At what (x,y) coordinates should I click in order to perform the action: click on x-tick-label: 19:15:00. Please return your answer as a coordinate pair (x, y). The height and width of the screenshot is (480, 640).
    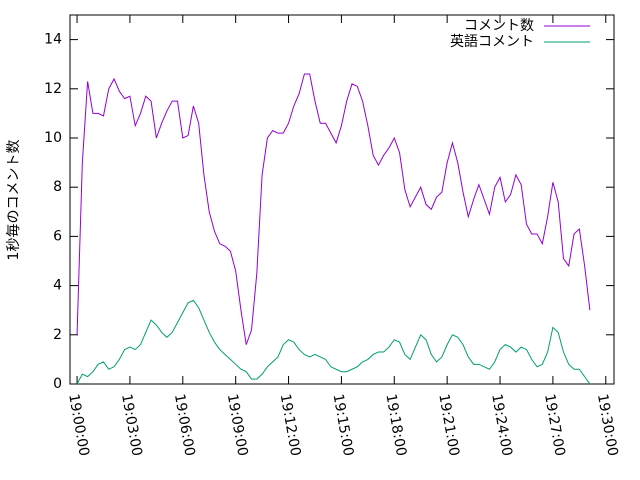
    Looking at the image, I should click on (343, 425).